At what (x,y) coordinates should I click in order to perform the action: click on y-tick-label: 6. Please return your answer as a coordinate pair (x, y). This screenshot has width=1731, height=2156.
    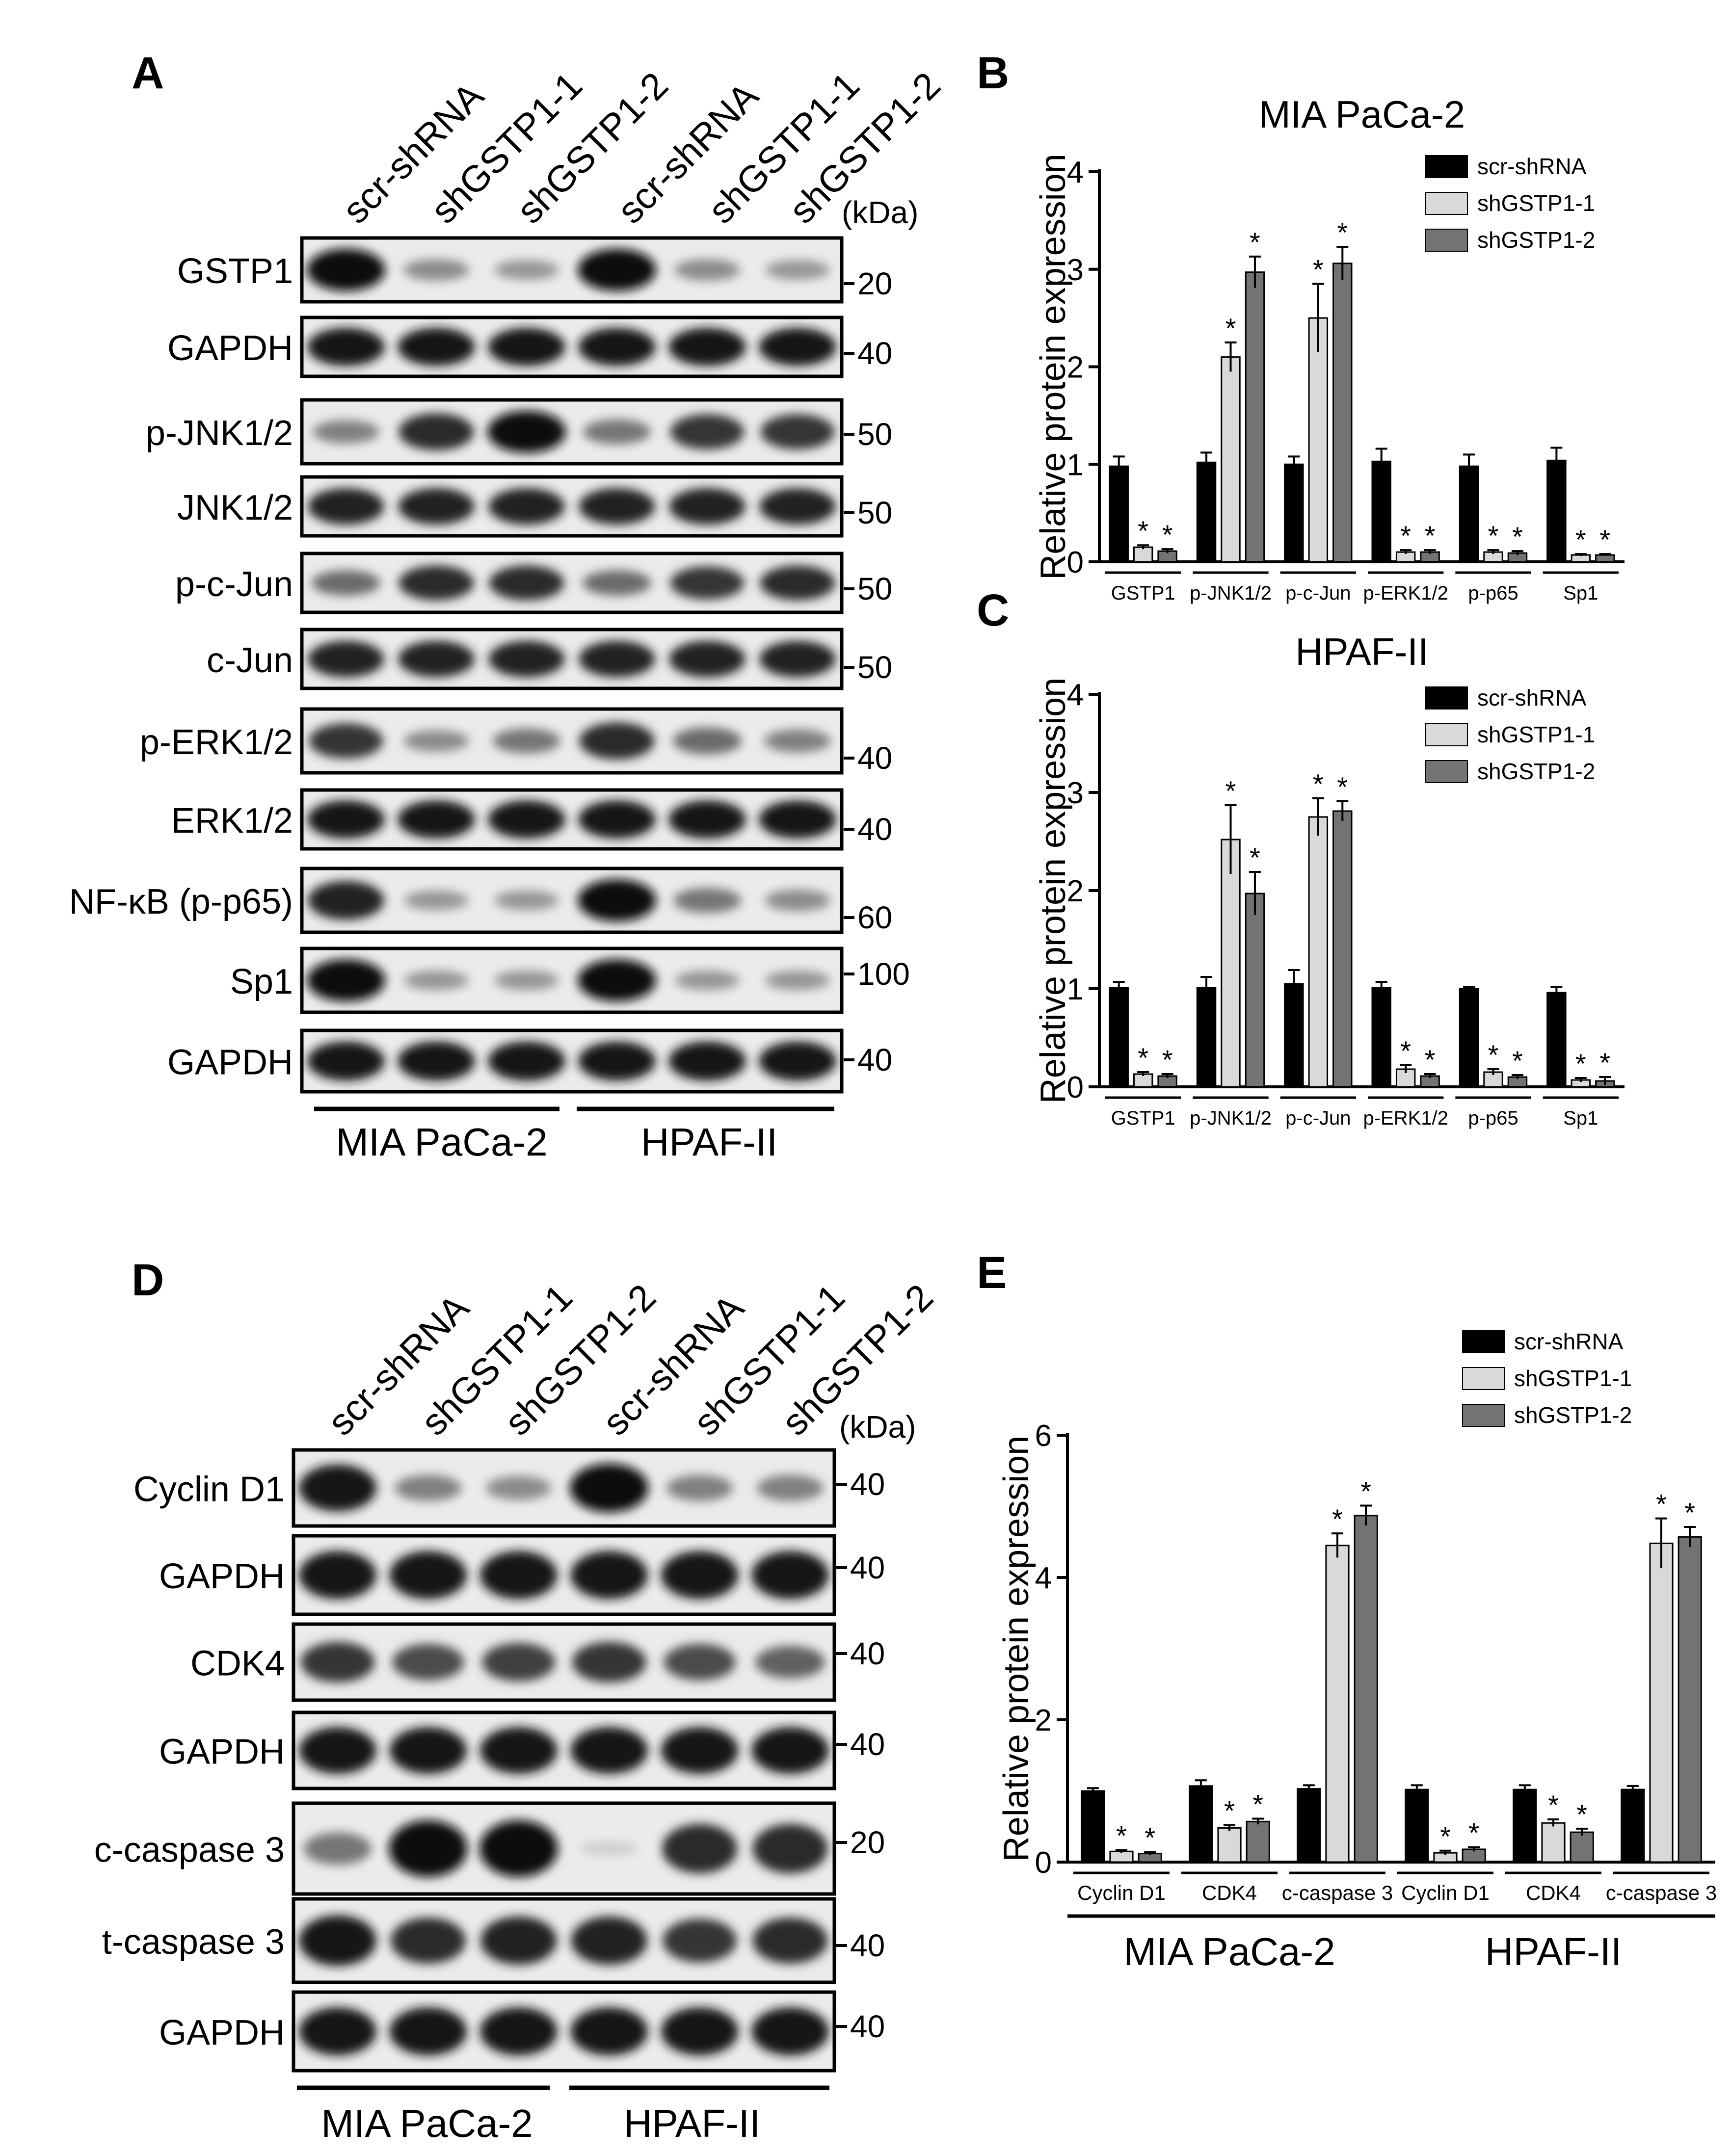
    Looking at the image, I should click on (1043, 1436).